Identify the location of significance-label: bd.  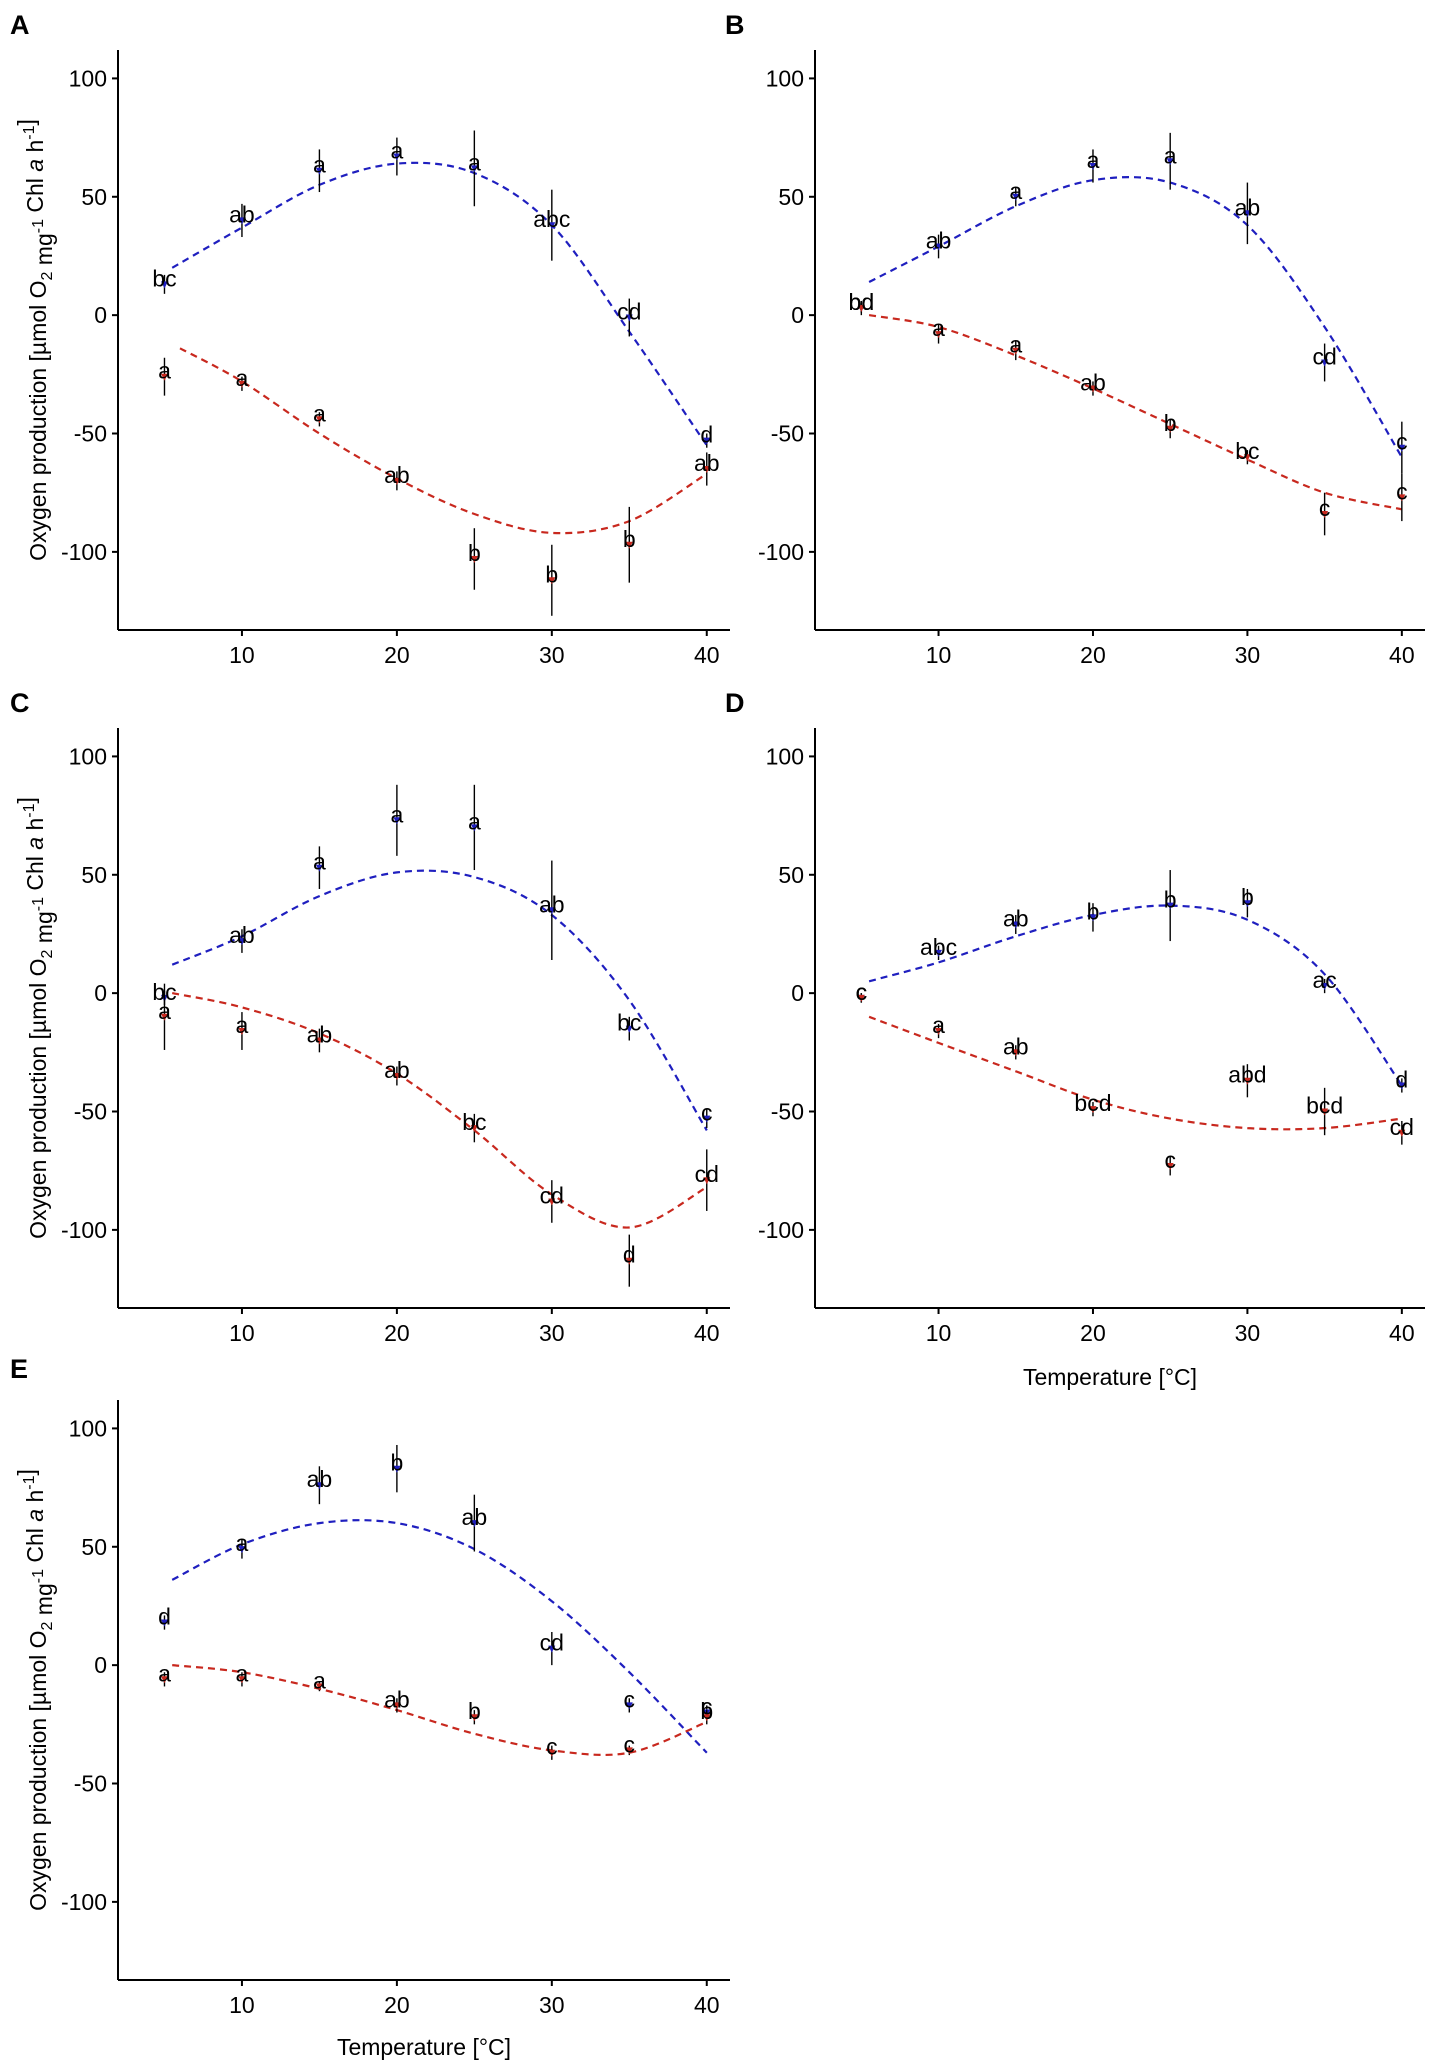
(862, 302).